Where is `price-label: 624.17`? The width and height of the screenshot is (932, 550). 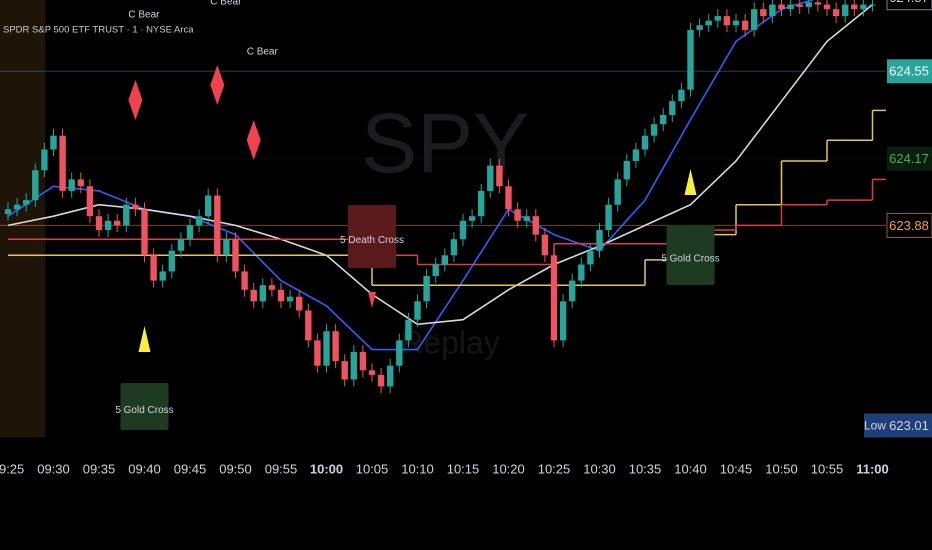 price-label: 624.17 is located at coordinates (909, 158).